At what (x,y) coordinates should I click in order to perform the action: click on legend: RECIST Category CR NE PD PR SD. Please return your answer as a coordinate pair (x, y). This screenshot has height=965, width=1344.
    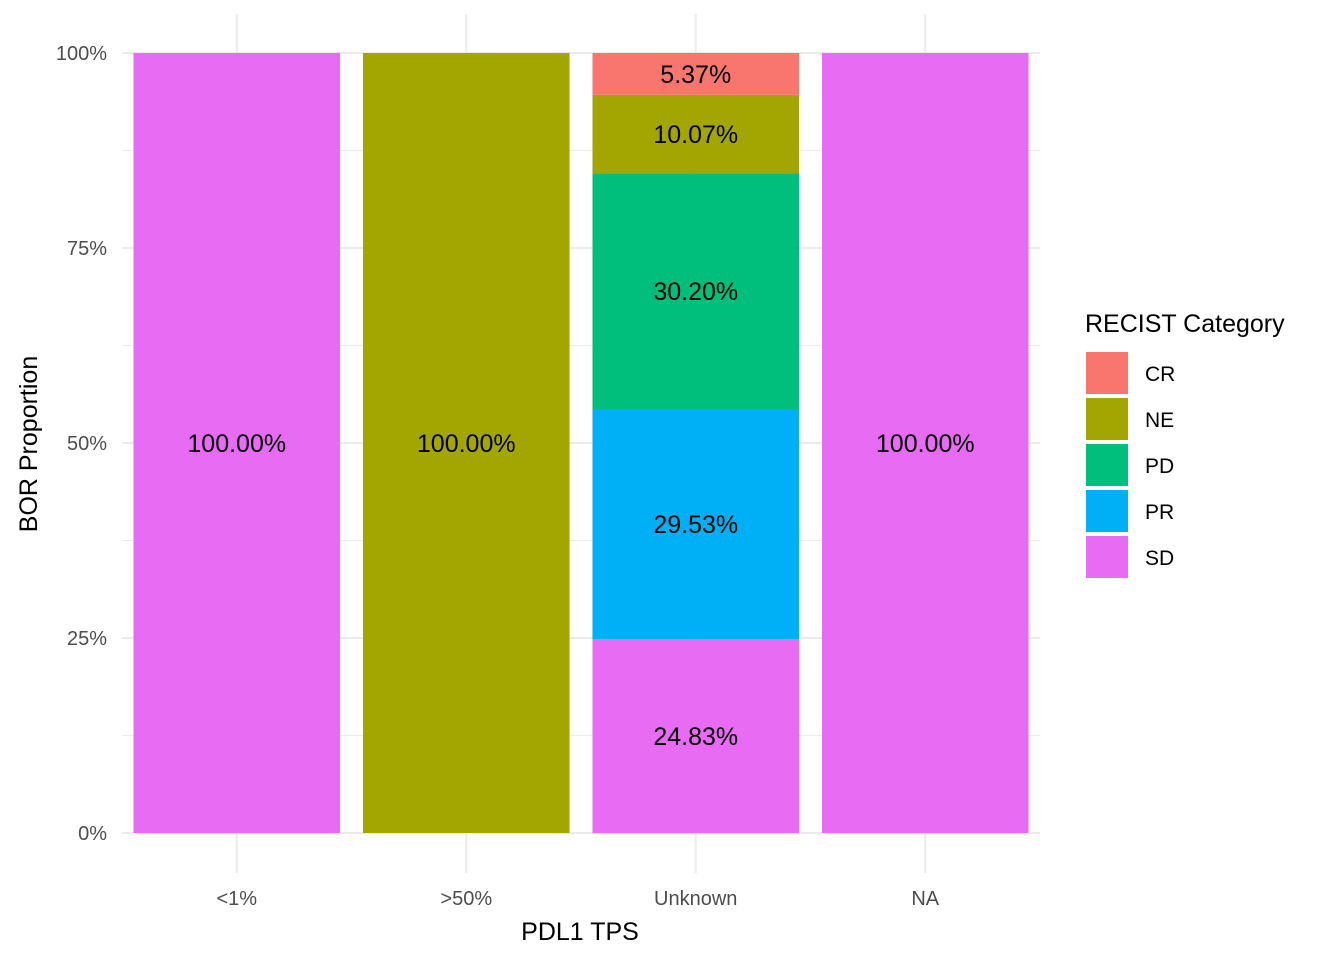
    Looking at the image, I should click on (1185, 444).